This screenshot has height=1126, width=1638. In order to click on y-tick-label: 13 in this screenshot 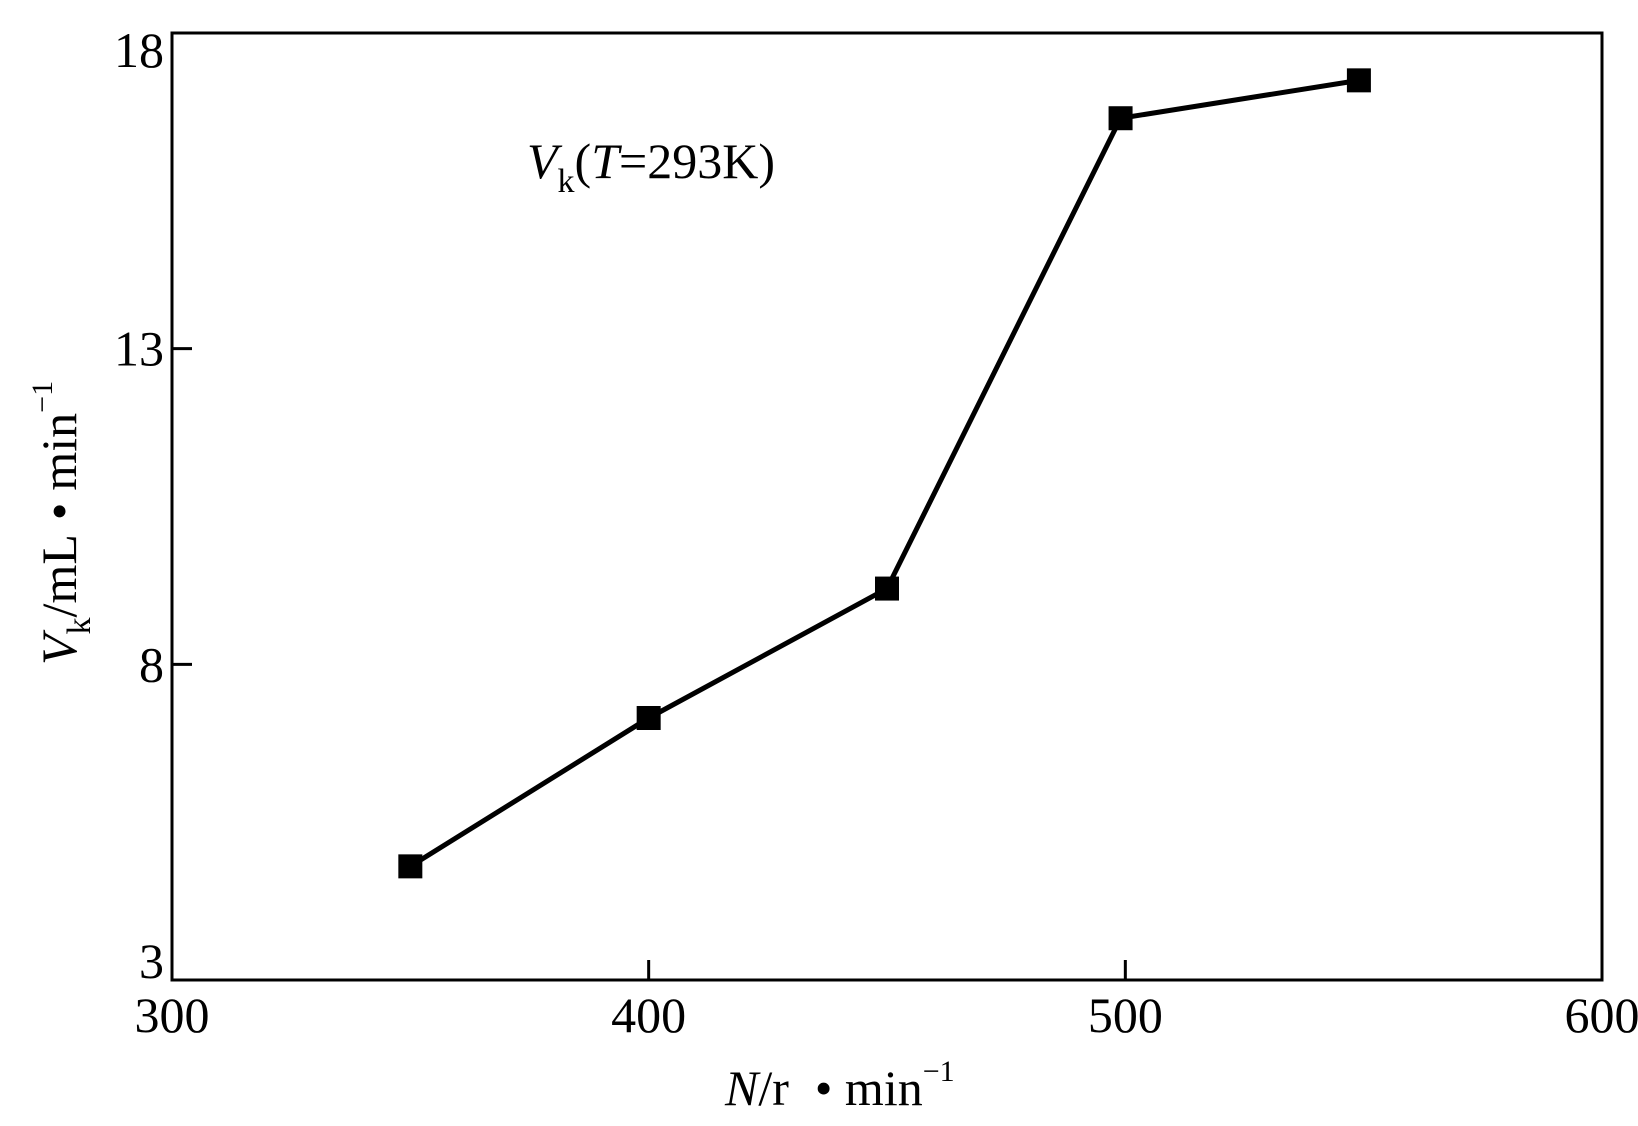, I will do `click(139, 349)`.